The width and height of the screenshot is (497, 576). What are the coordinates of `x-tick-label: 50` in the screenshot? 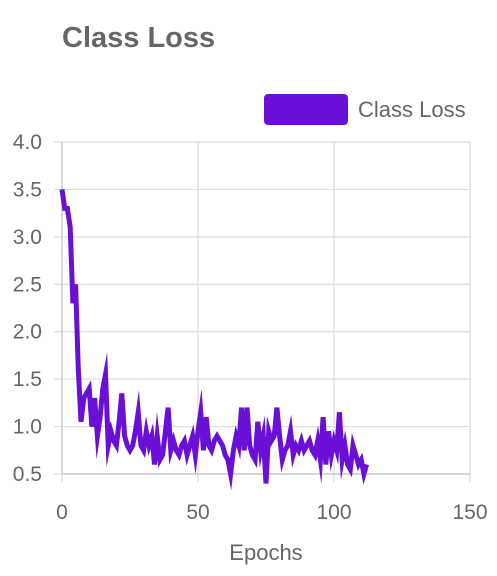 It's located at (197, 512).